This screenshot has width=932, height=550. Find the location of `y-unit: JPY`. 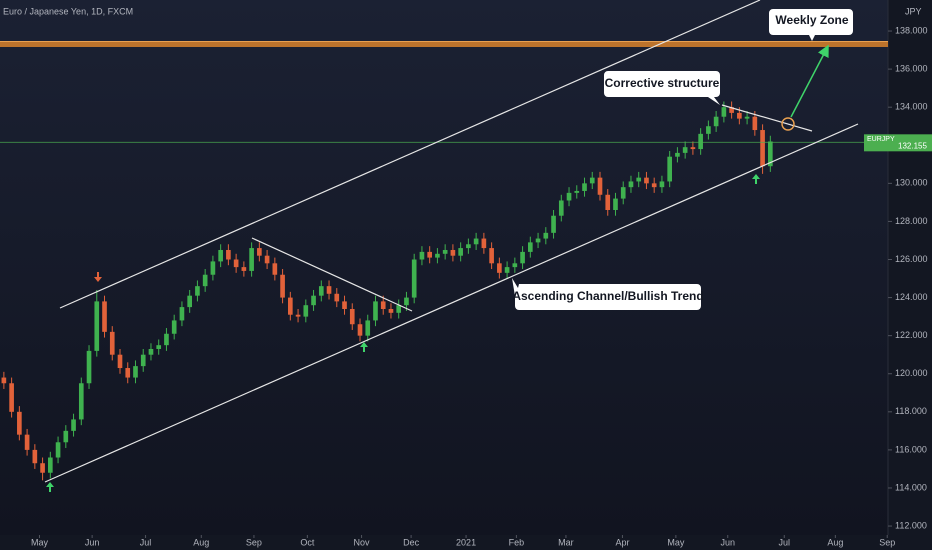

y-unit: JPY is located at coordinates (913, 11).